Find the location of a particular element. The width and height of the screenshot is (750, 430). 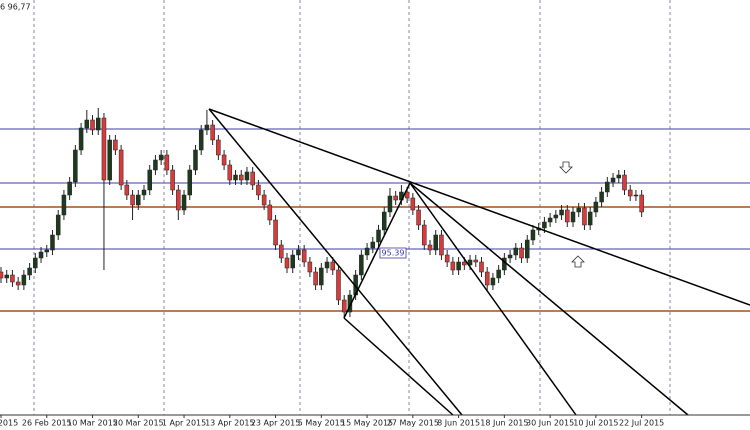

x-tick-label: 18 Jun 2015 is located at coordinates (504, 423).